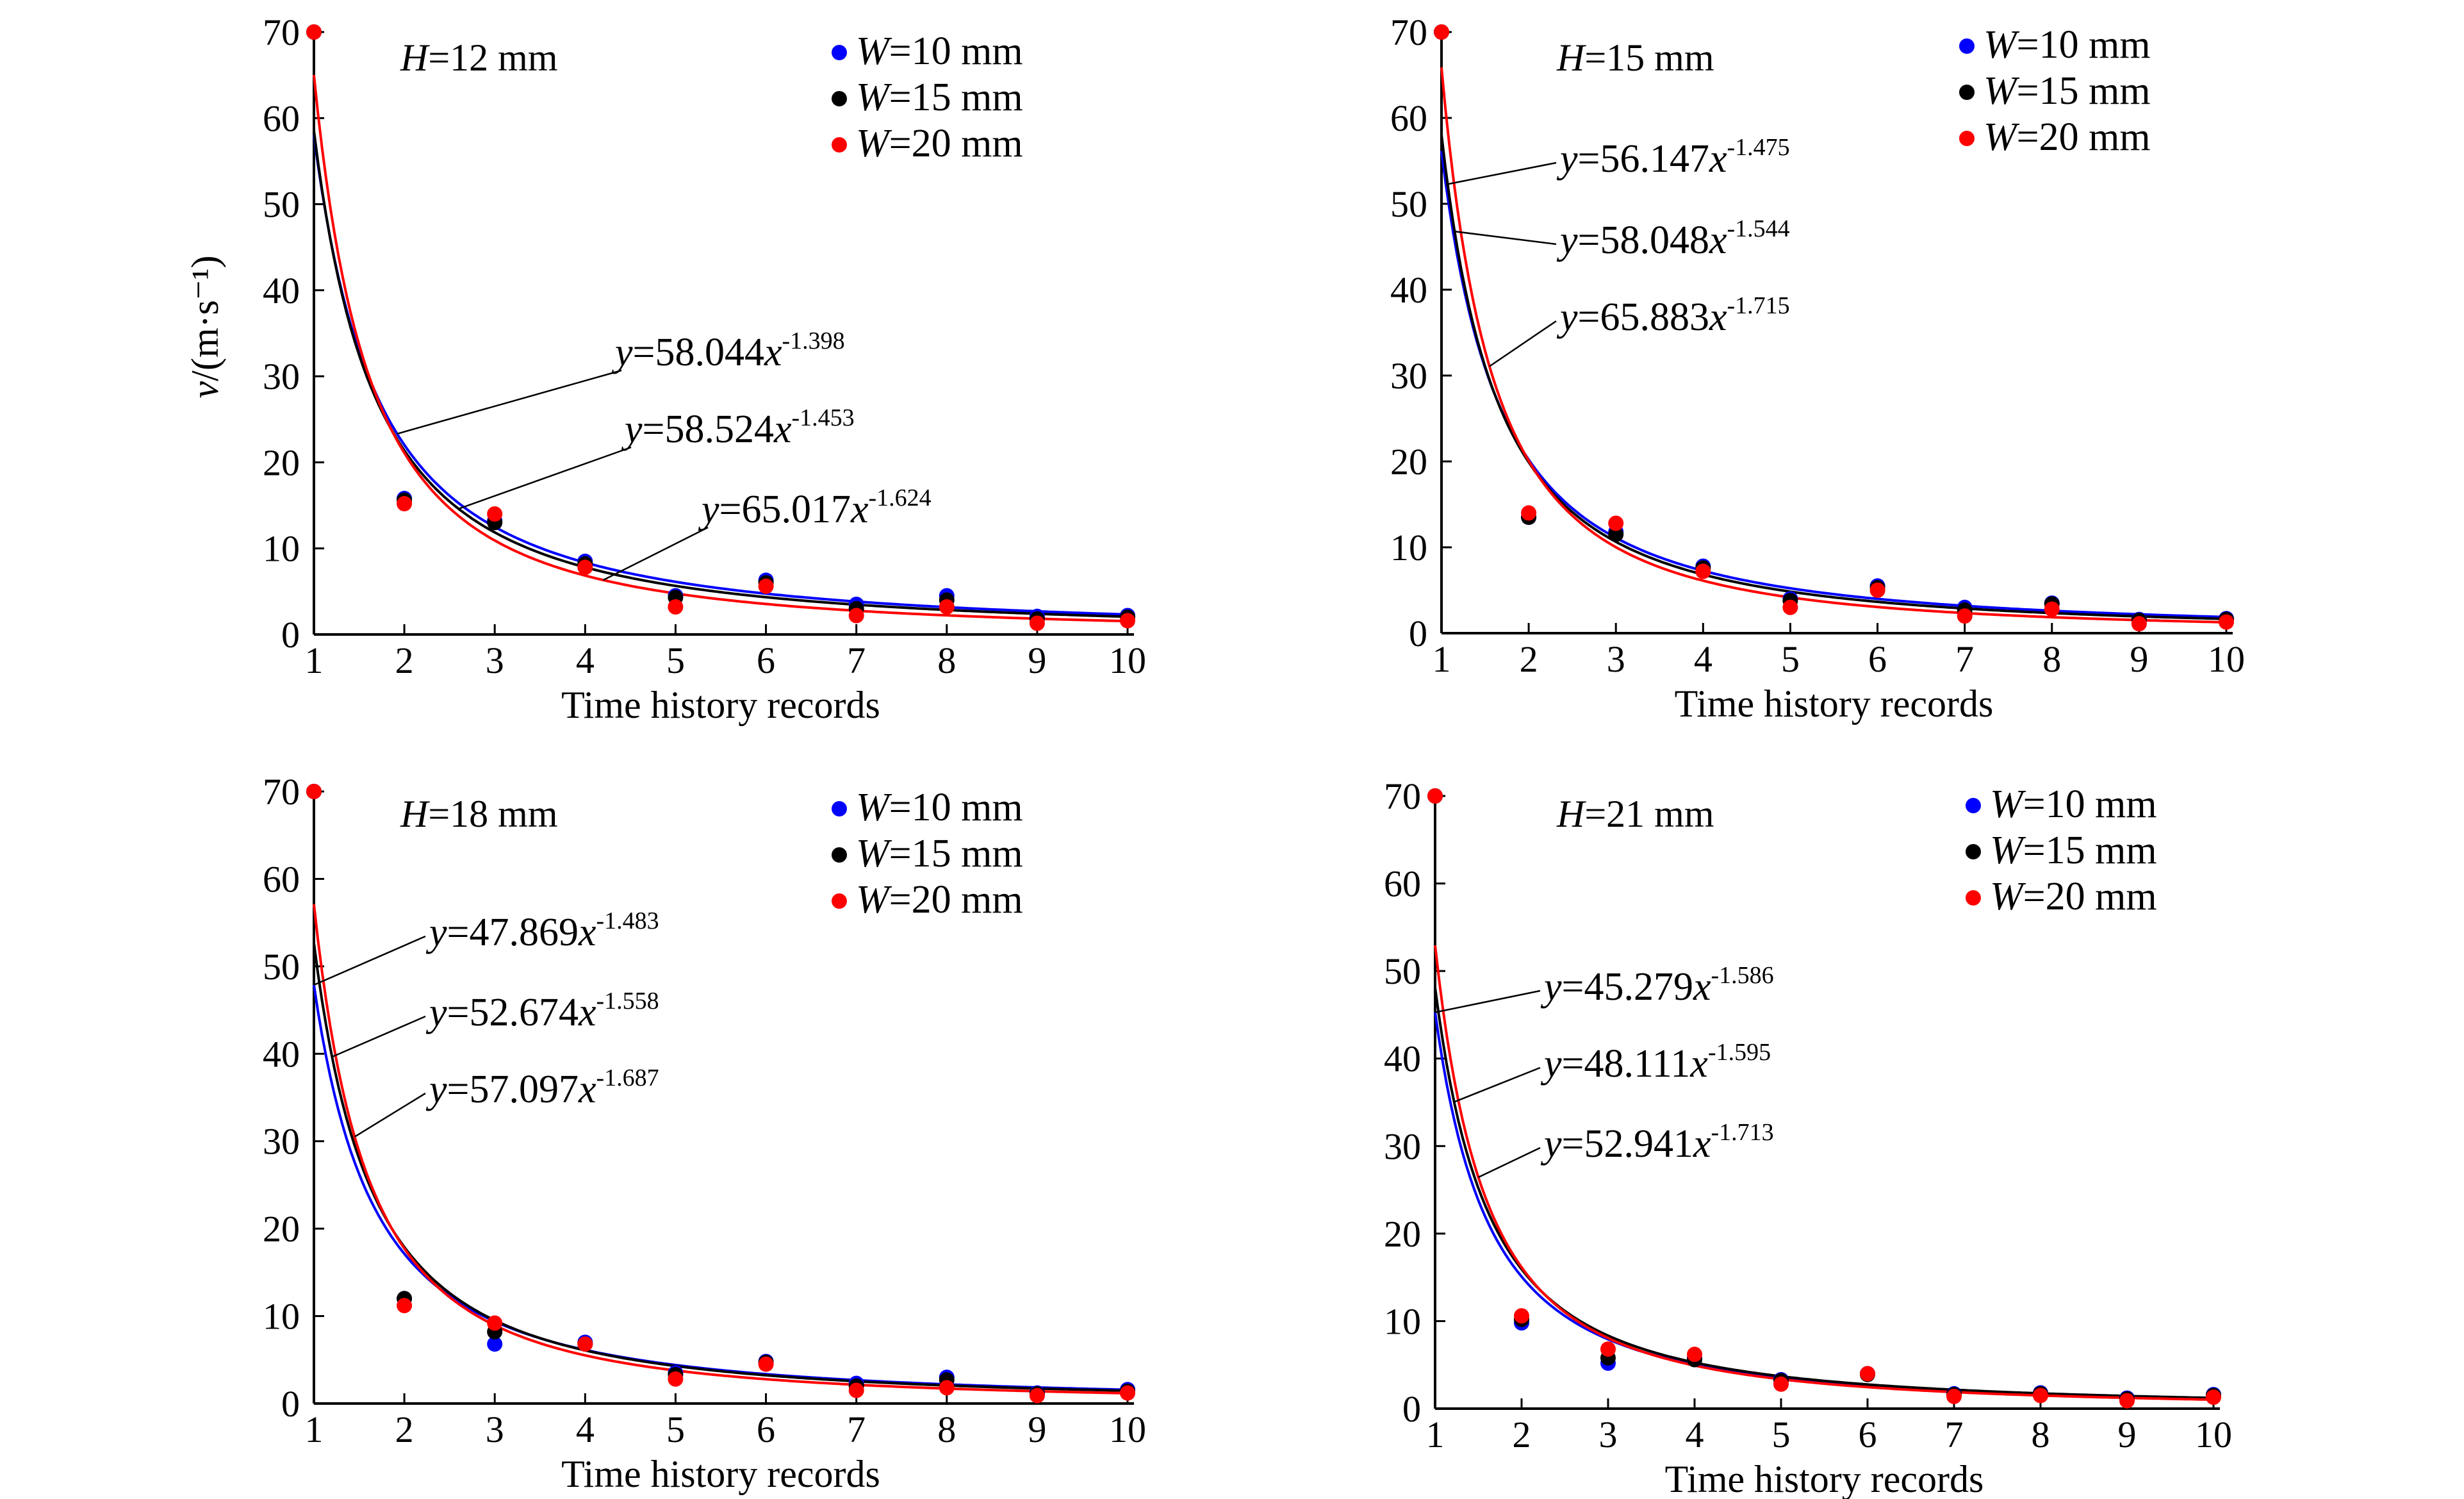 The width and height of the screenshot is (2464, 1499). Describe the element at coordinates (542, 1011) in the screenshot. I see `fit-equation: y=52.674x-1.558` at that location.